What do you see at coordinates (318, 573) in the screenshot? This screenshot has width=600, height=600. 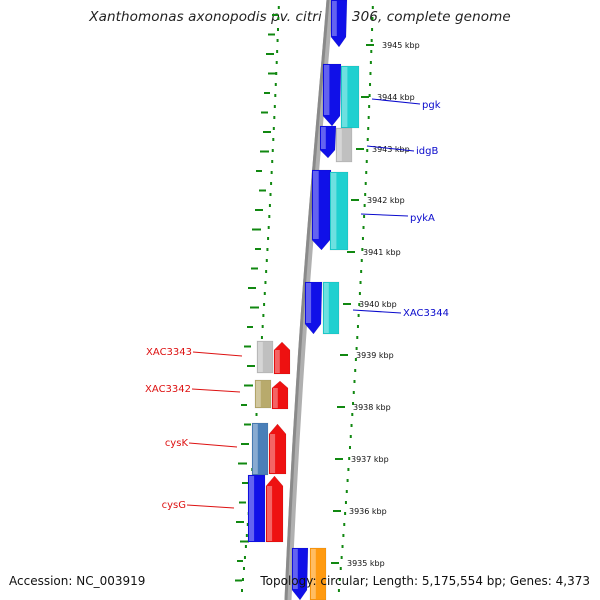 I see `feature-orange` at bounding box center [318, 573].